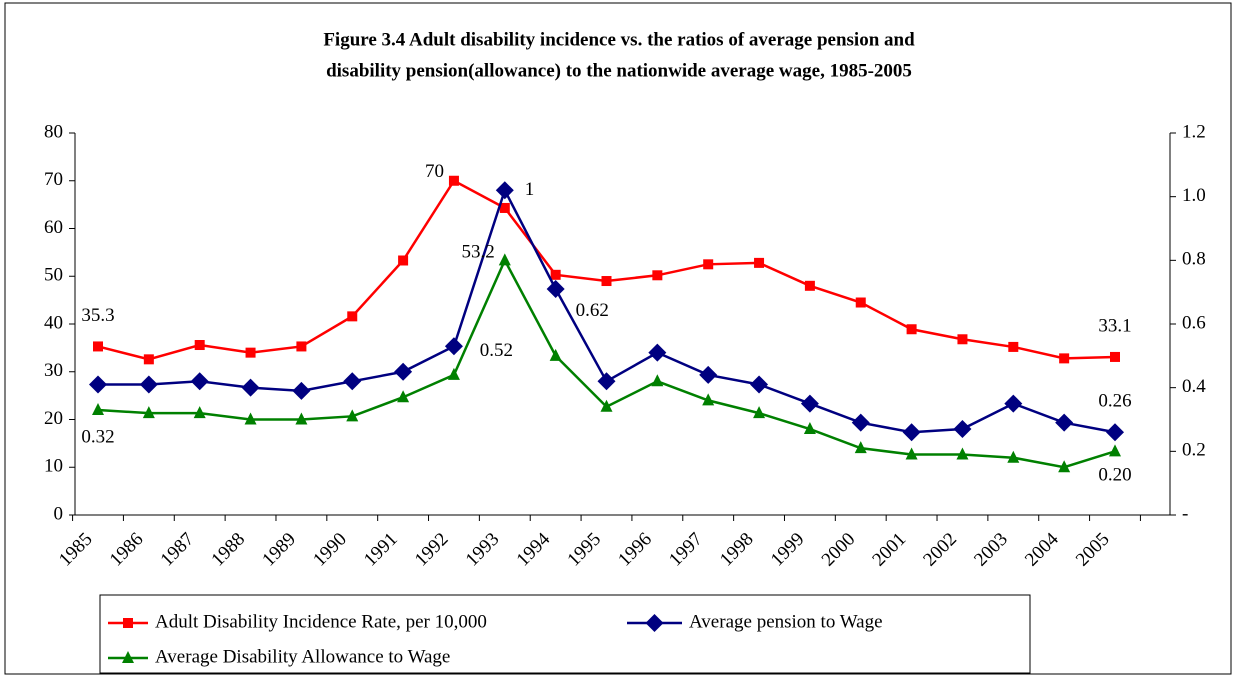  I want to click on legend-label: Average Disability Allowance to Wage, so click(302, 656).